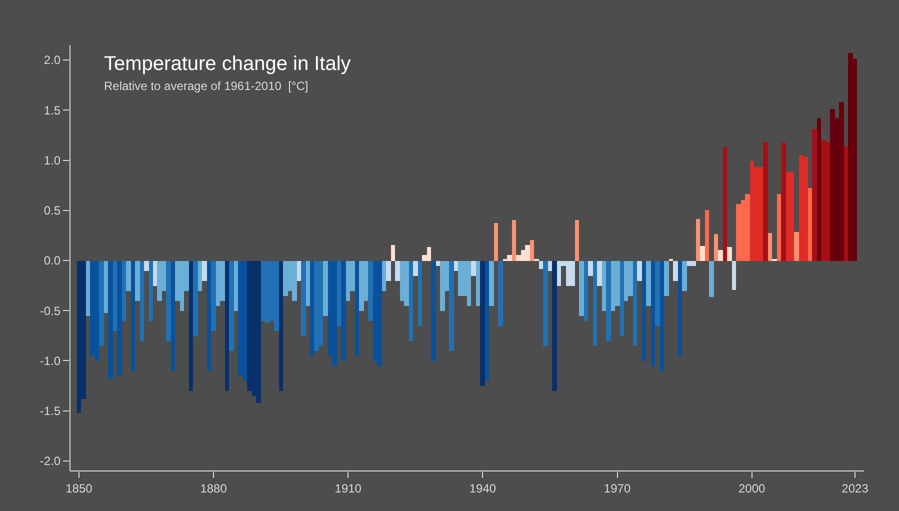 Image resolution: width=899 pixels, height=511 pixels. I want to click on x-tick-label: 2000, so click(752, 488).